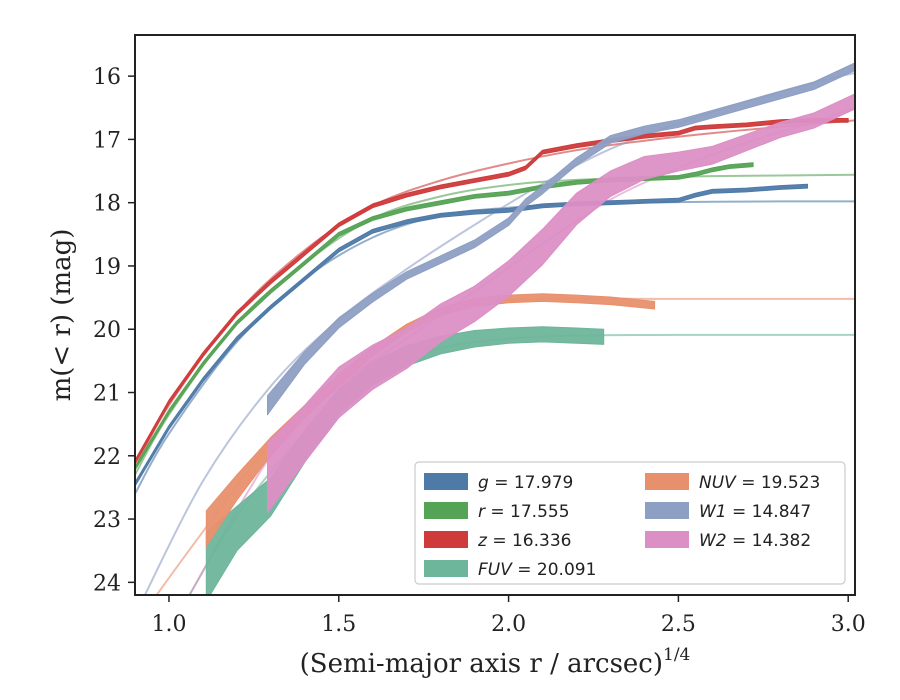  Describe the element at coordinates (446, 481) in the screenshot. I see `legend-swatch-g` at that location.